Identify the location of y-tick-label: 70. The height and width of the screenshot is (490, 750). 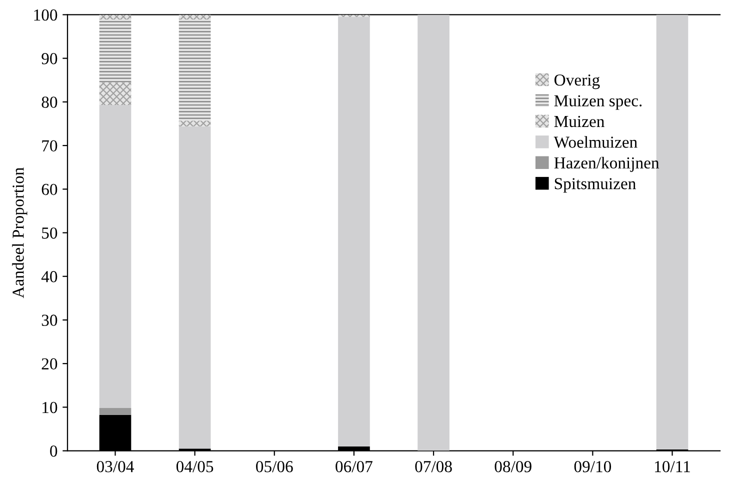
(50, 146).